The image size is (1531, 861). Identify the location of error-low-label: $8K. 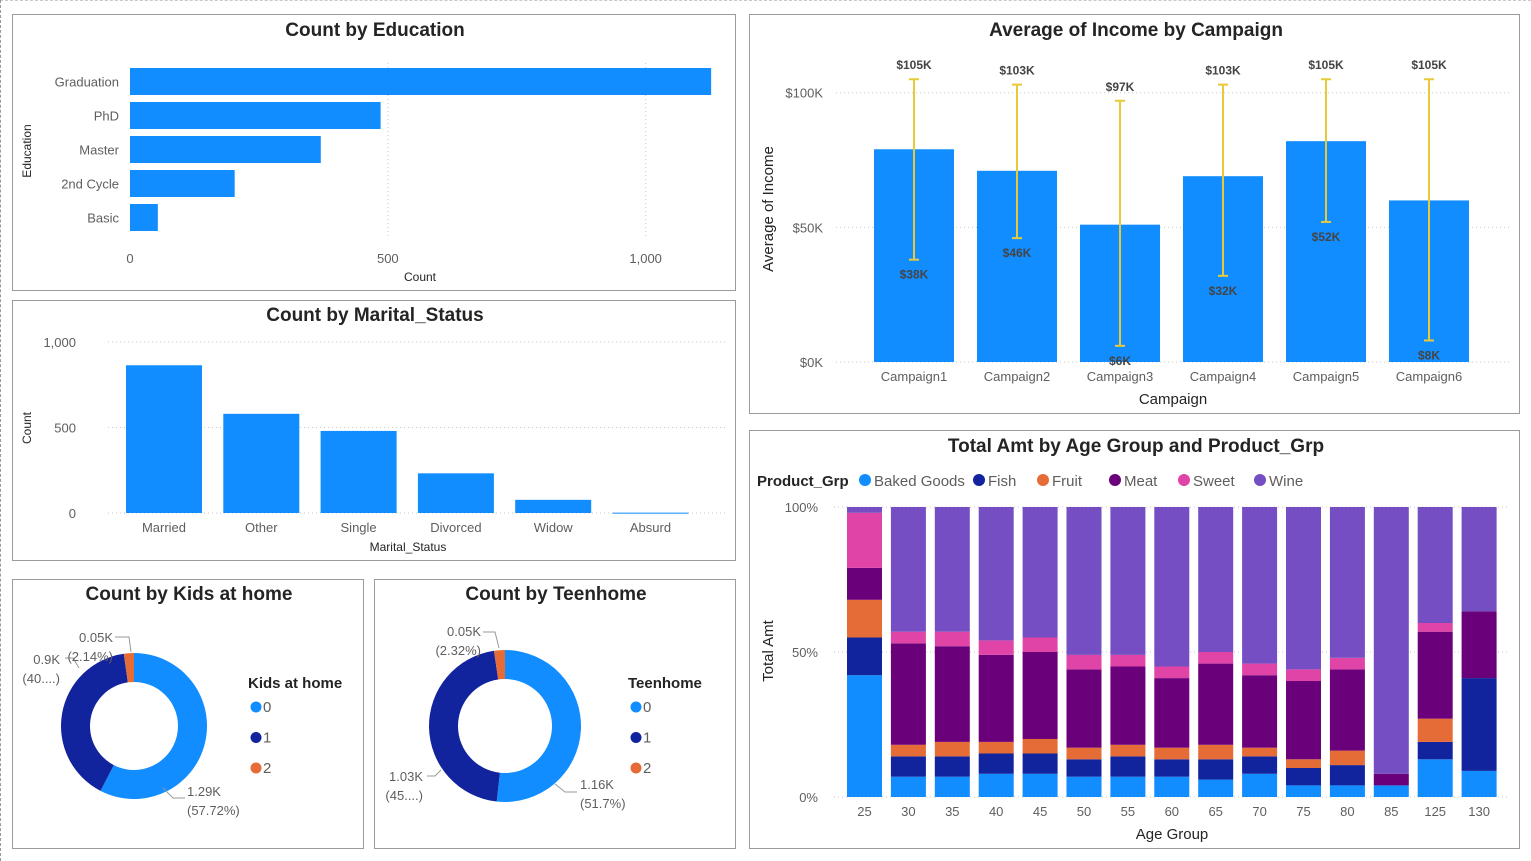
(1429, 355).